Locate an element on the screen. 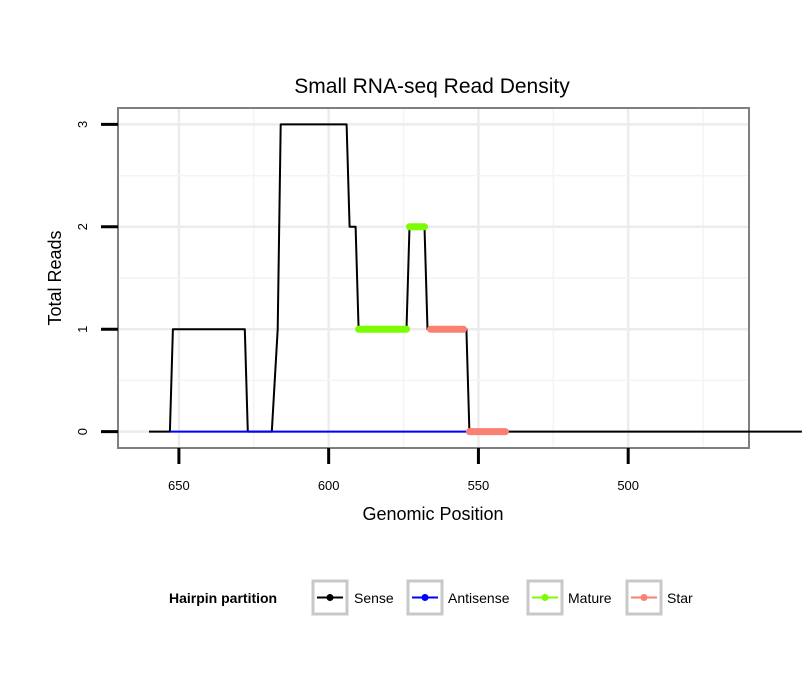 The width and height of the screenshot is (810, 690). x-axis-title: Genomic Position is located at coordinates (432, 514).